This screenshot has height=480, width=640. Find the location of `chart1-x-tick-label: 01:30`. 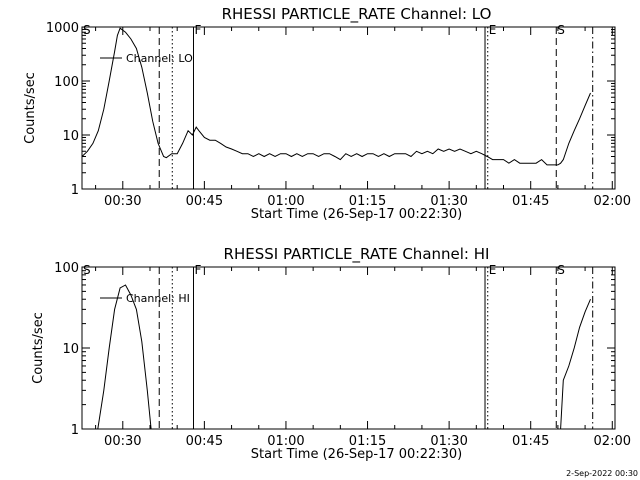

chart1-x-tick-label: 01:30 is located at coordinates (448, 441).